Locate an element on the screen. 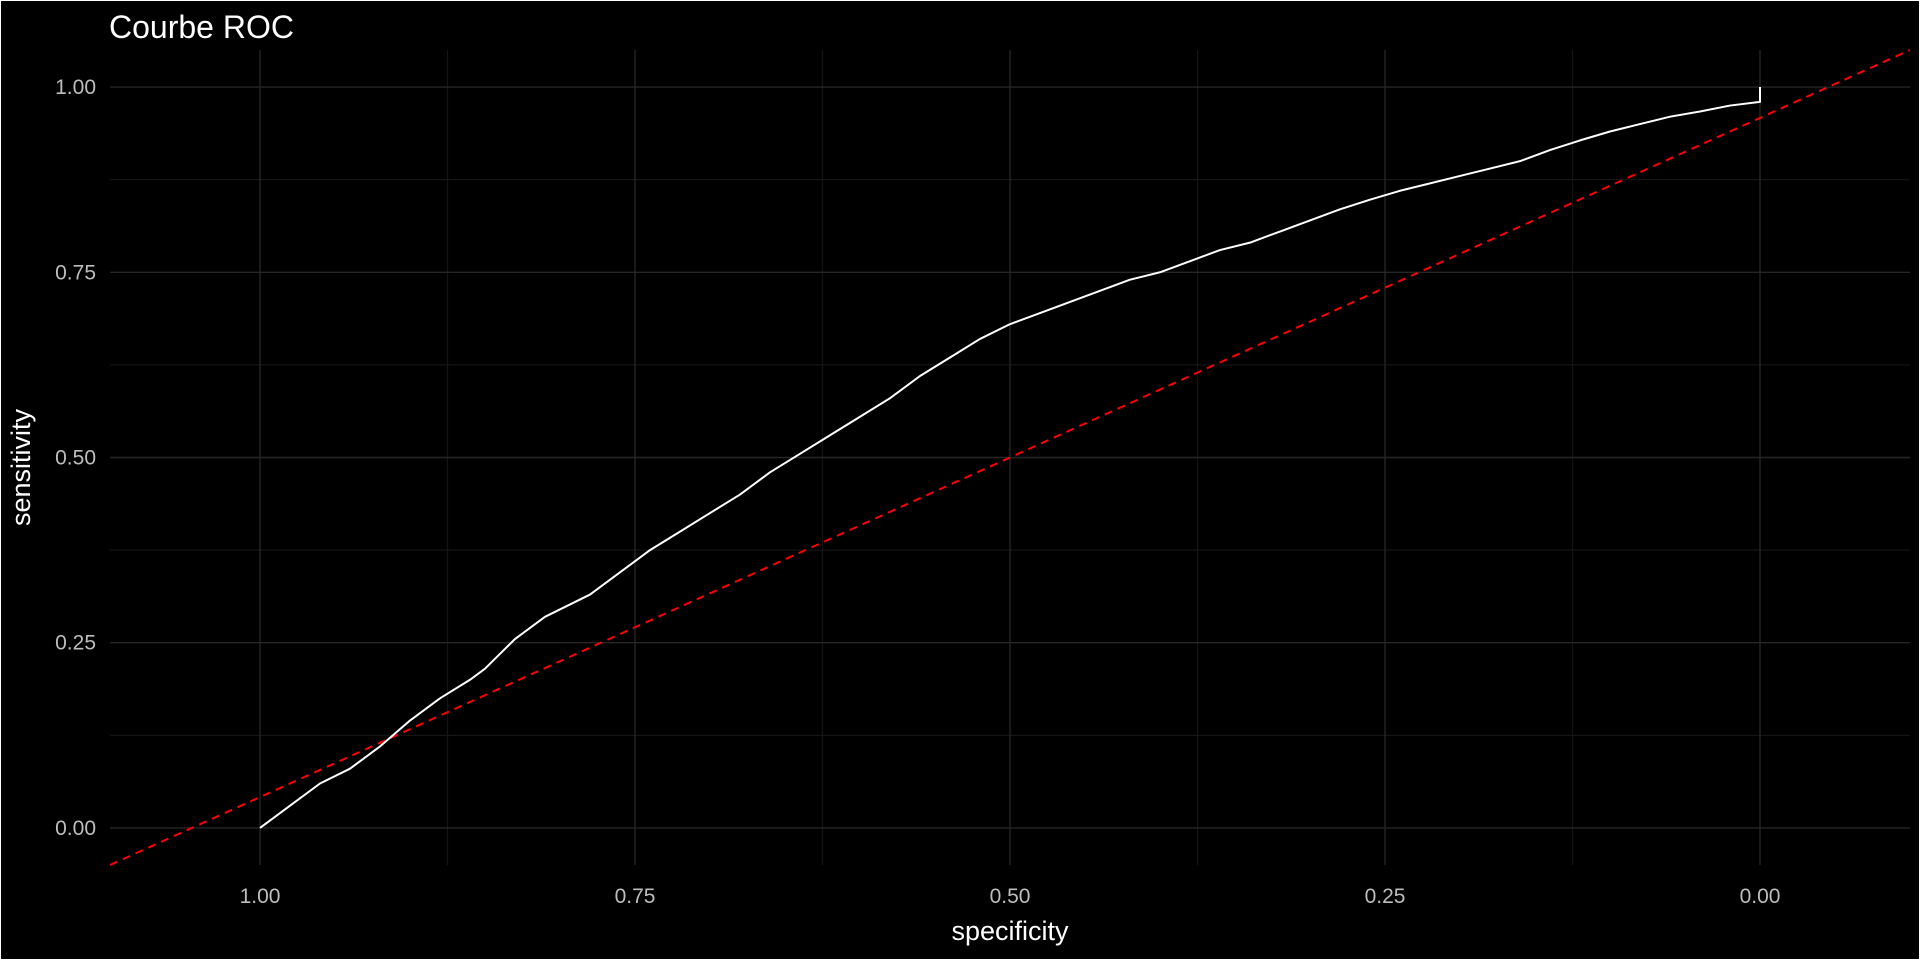  y-tick-label: 0.75 is located at coordinates (75, 272).